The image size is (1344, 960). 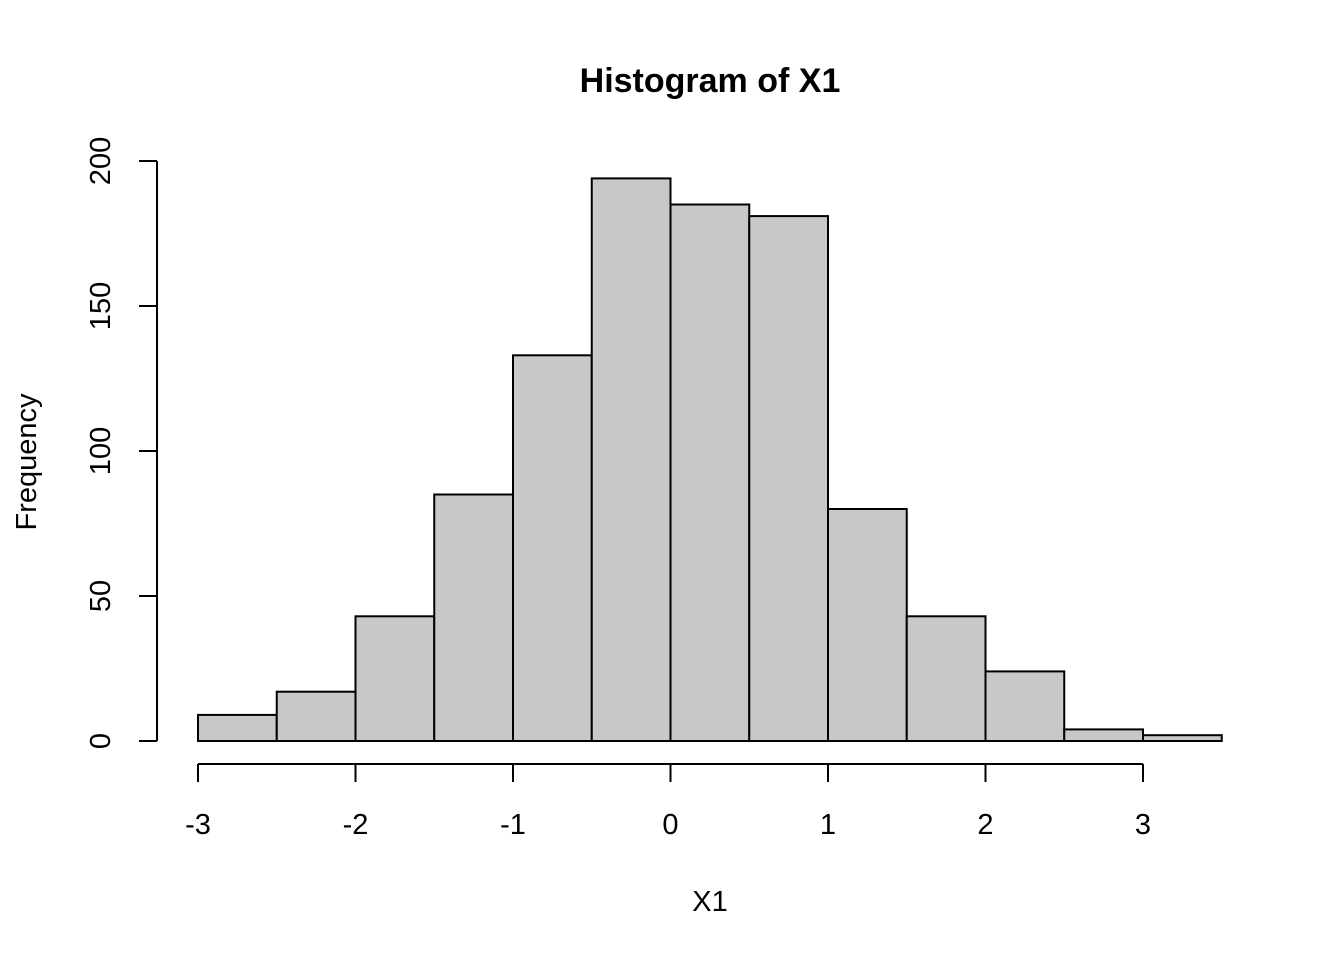 What do you see at coordinates (710, 81) in the screenshot?
I see `chart-title: Histogram of X1` at bounding box center [710, 81].